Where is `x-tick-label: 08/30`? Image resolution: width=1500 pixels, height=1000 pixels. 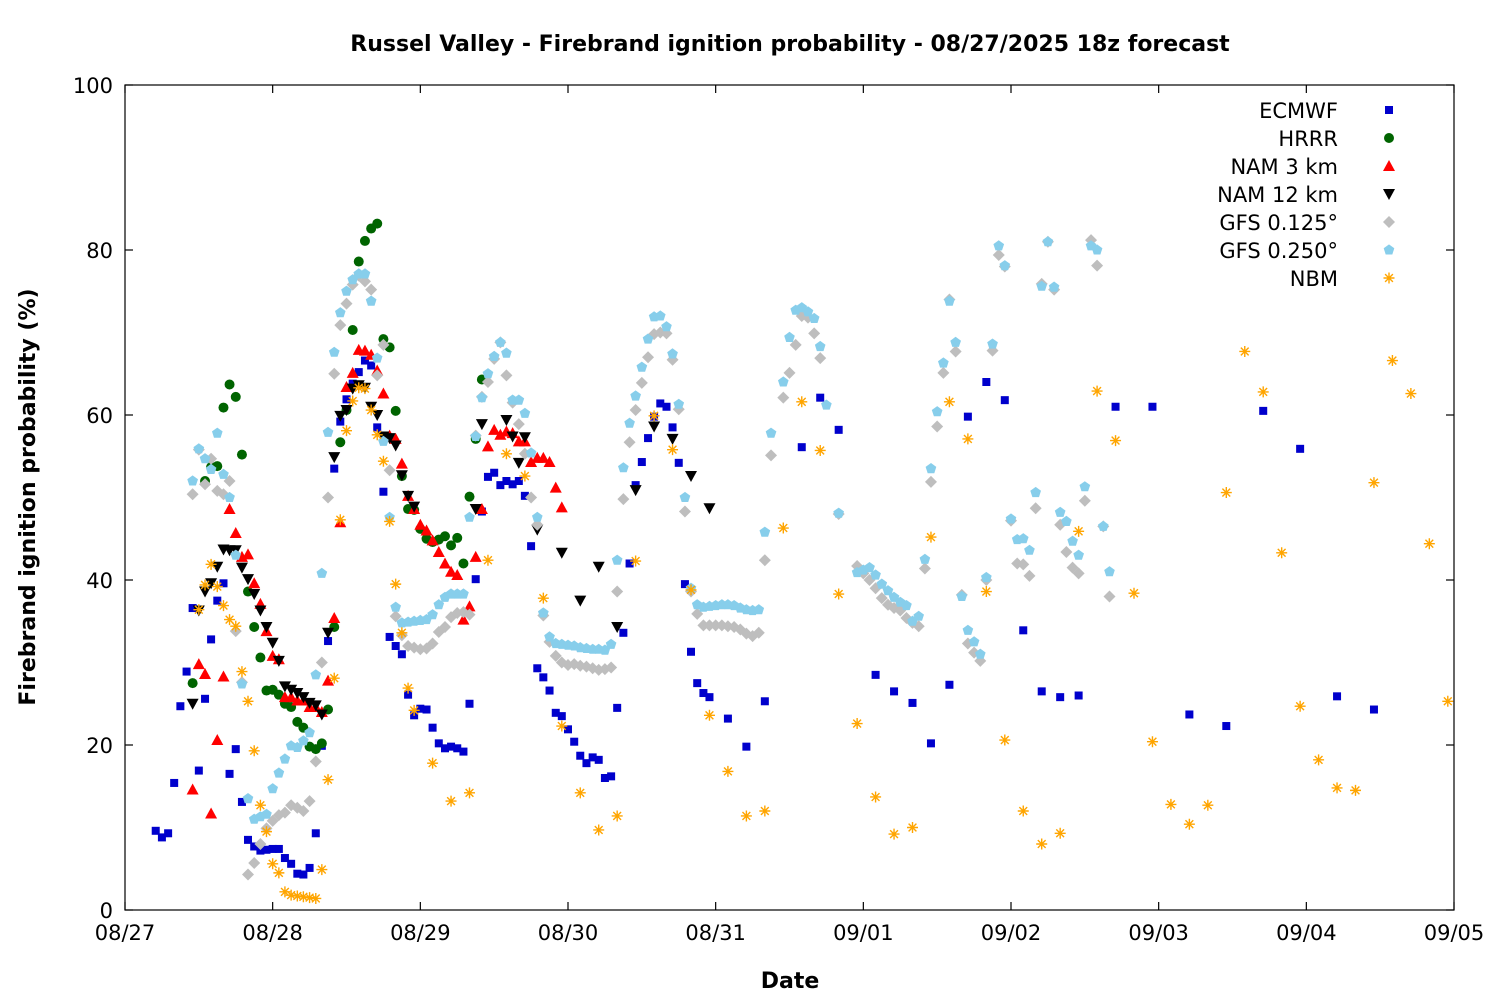 x-tick-label: 08/30 is located at coordinates (568, 933).